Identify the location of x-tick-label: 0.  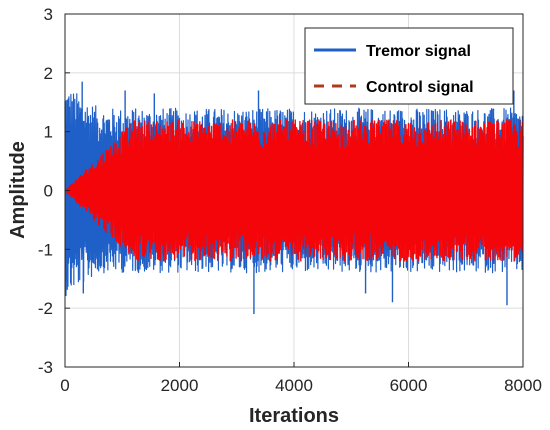
(64, 385).